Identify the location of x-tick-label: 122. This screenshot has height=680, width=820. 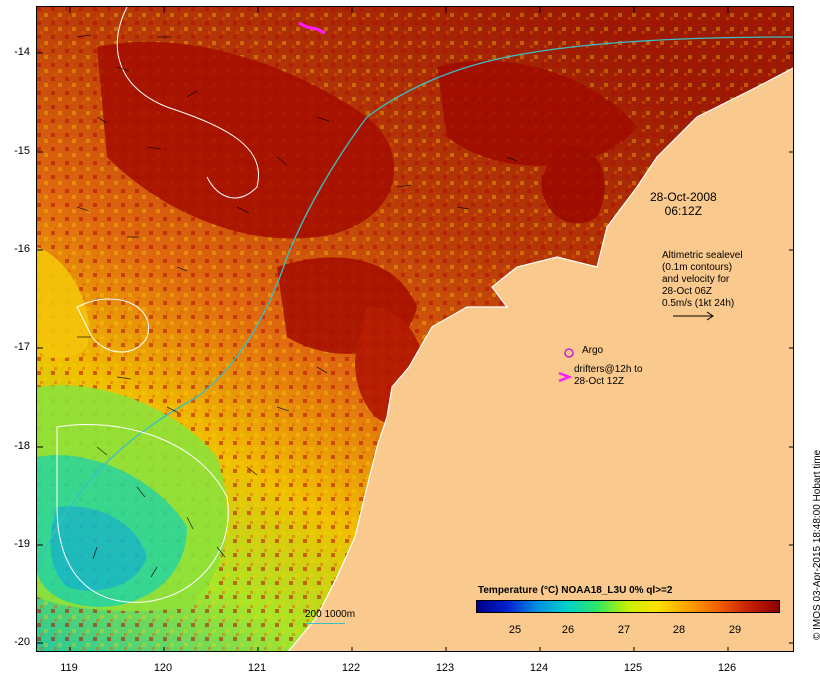
(351, 668).